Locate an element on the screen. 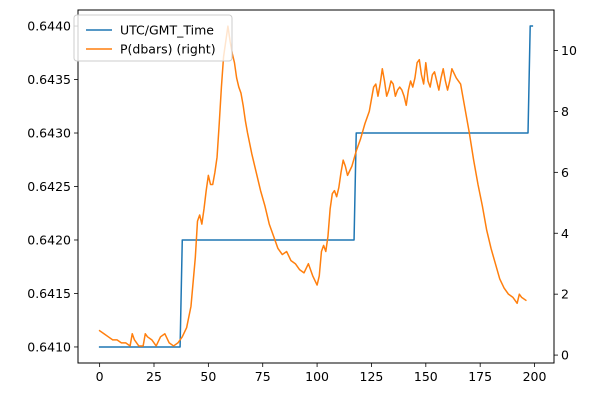 The image size is (601, 413). y-tick-label-left: 0.6420 is located at coordinates (49, 239).